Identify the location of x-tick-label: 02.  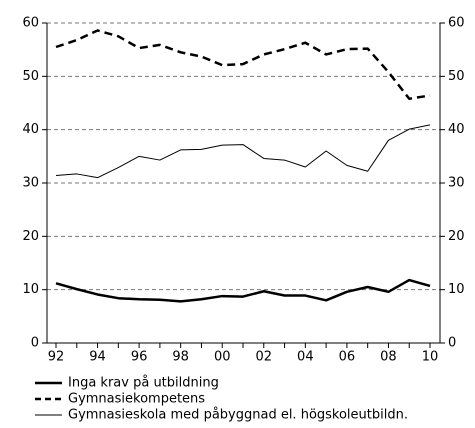
(264, 357).